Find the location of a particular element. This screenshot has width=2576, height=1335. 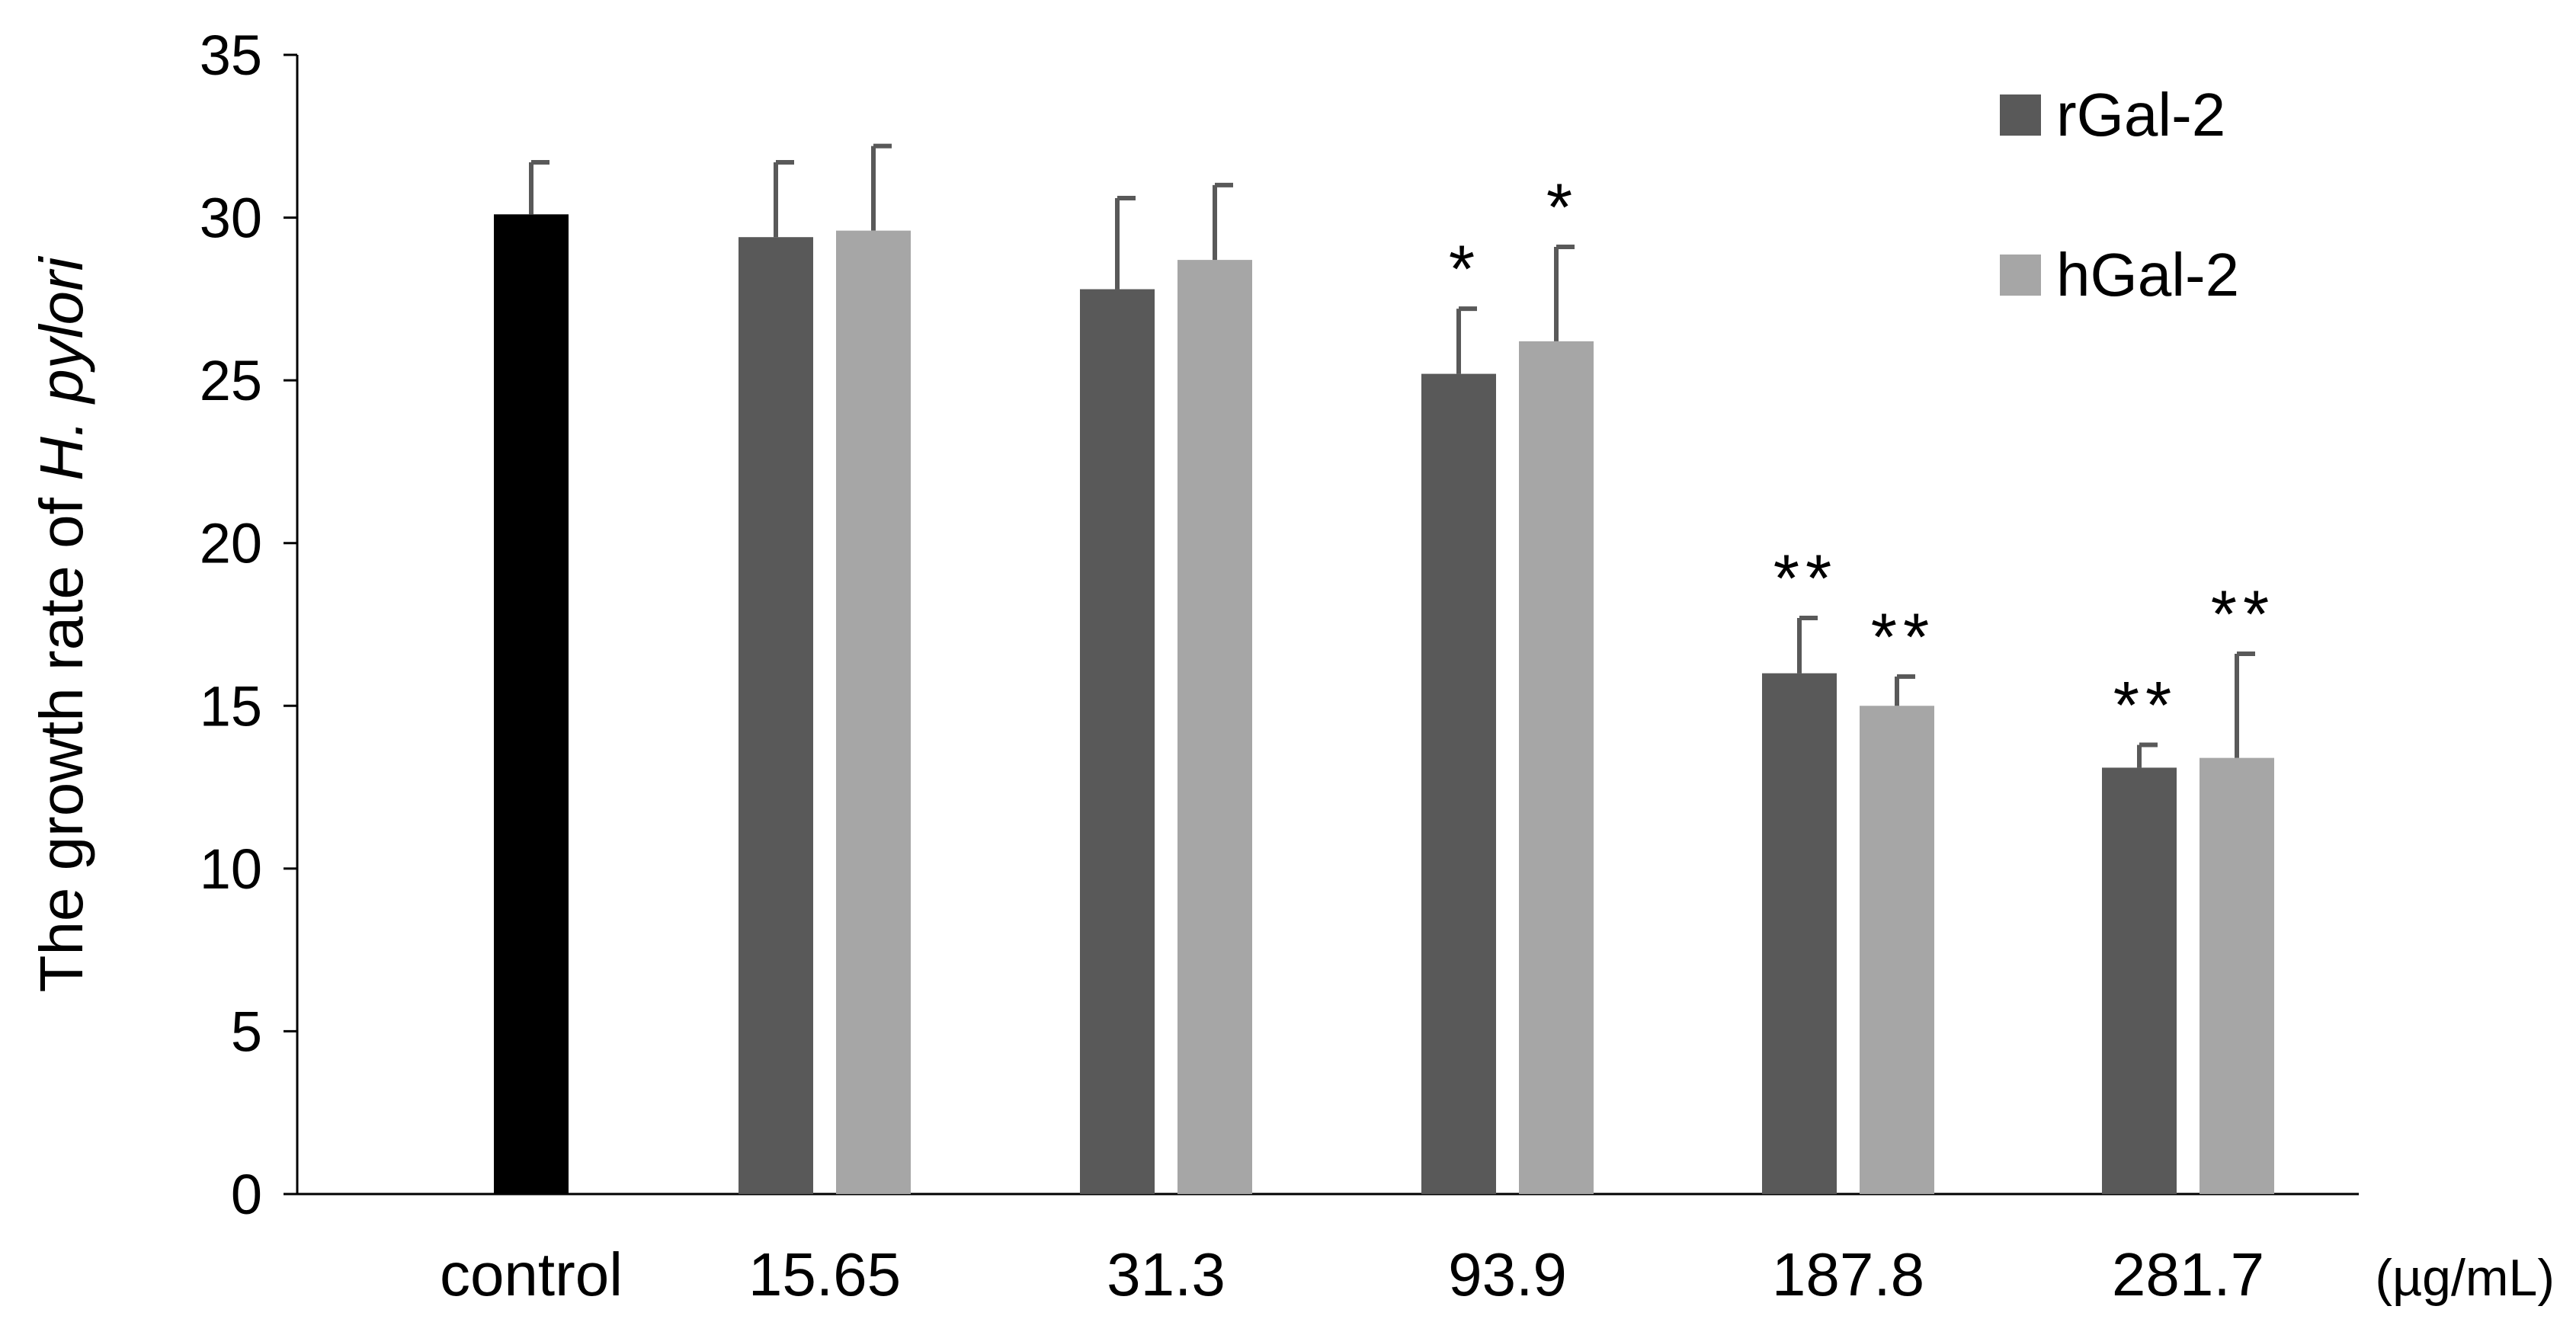

y-tick-label: 0 is located at coordinates (247, 1194).